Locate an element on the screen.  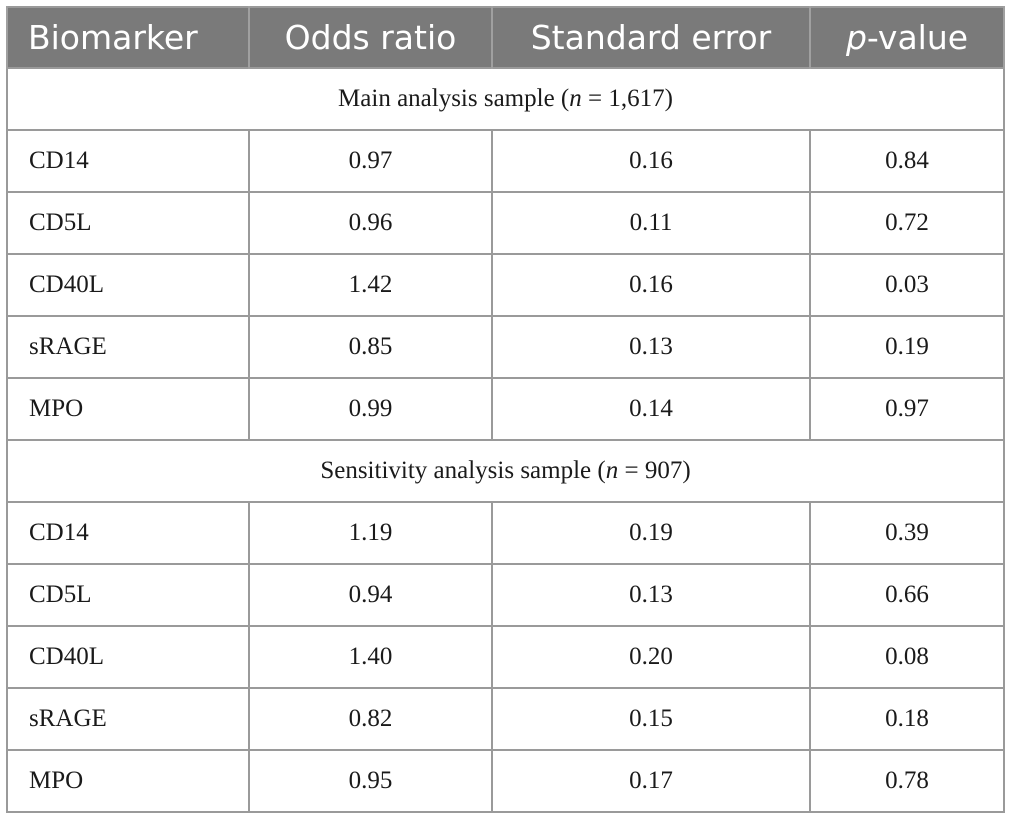
cell-odds-ratio: 0.82 is located at coordinates (370, 719).